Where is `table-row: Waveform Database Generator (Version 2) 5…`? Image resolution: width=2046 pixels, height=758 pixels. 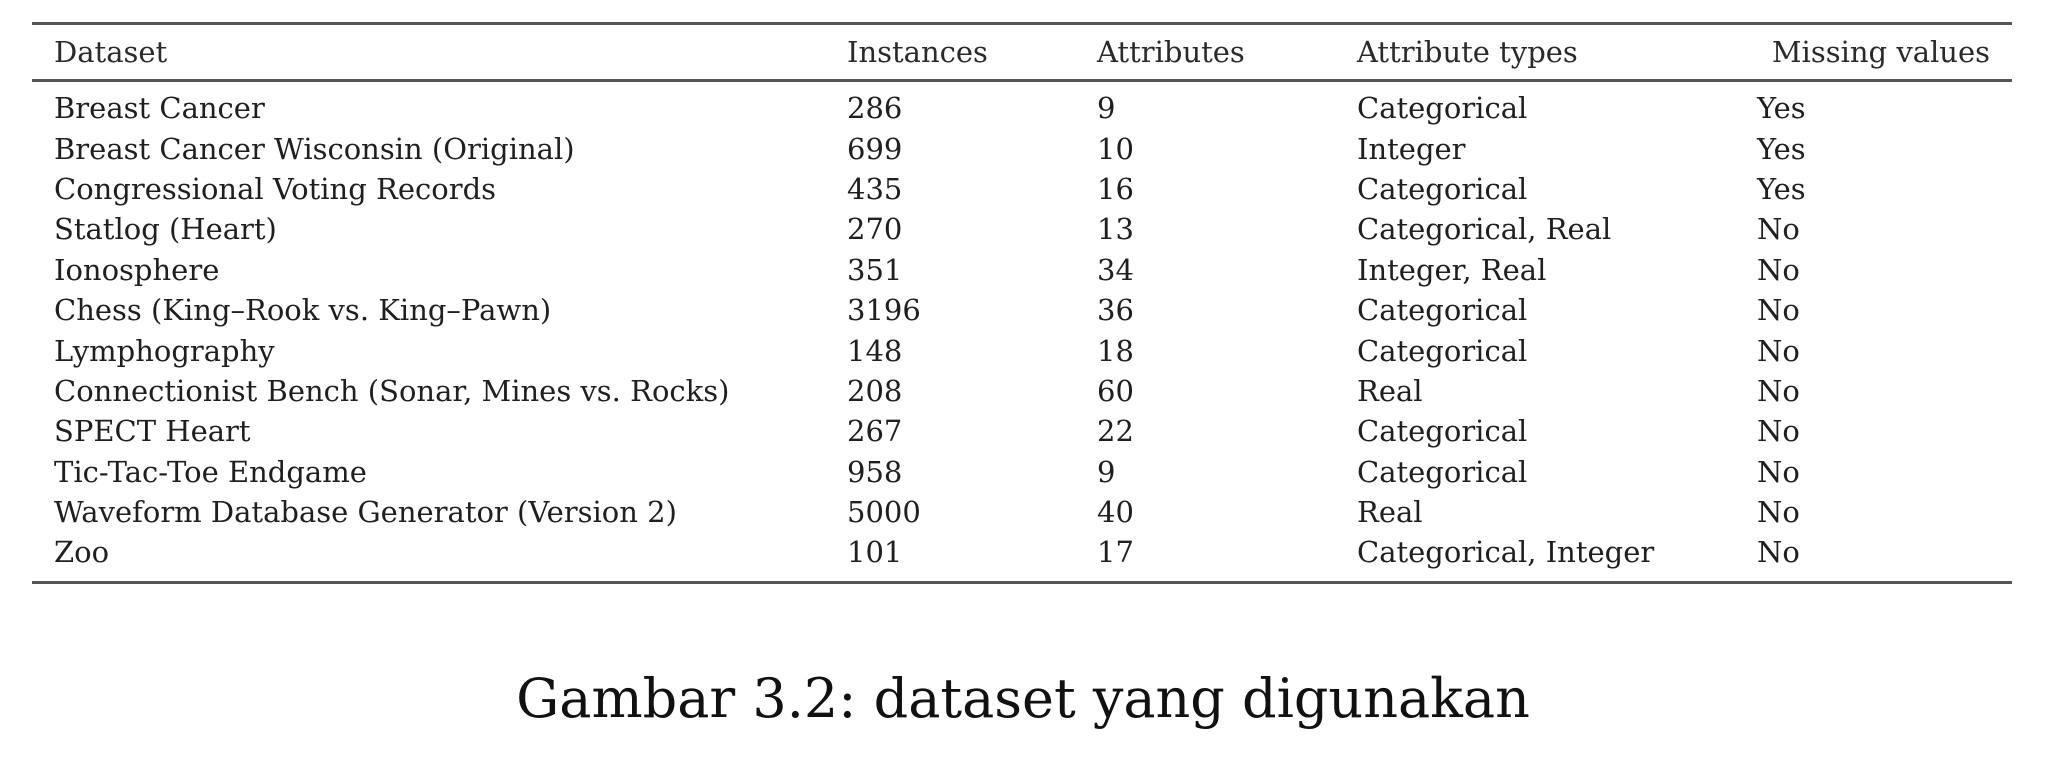 table-row: Waveform Database Generator (Version 2) 5… is located at coordinates (1022, 512).